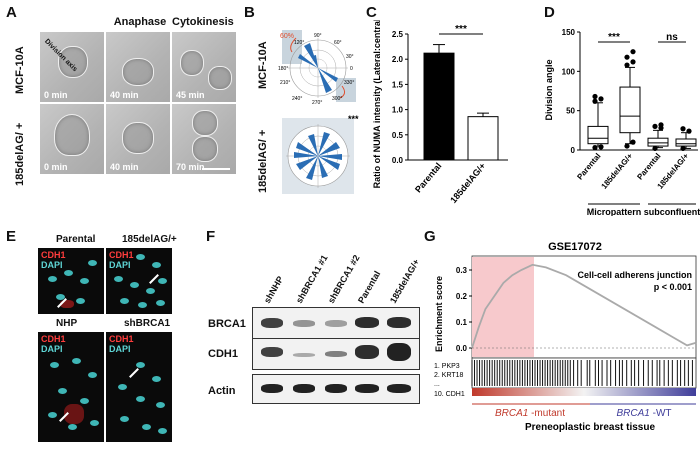 This screenshot has width=700, height=455. I want to click on enrichment-curve, so click(584, 306).